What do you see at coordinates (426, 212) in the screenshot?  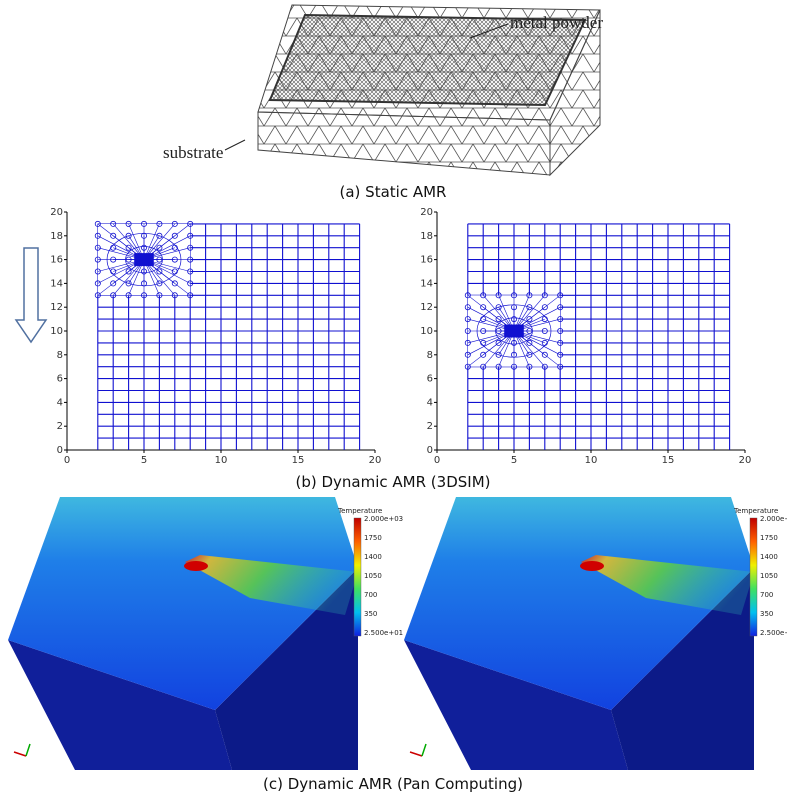 I see `y-tick-label: 20` at bounding box center [426, 212].